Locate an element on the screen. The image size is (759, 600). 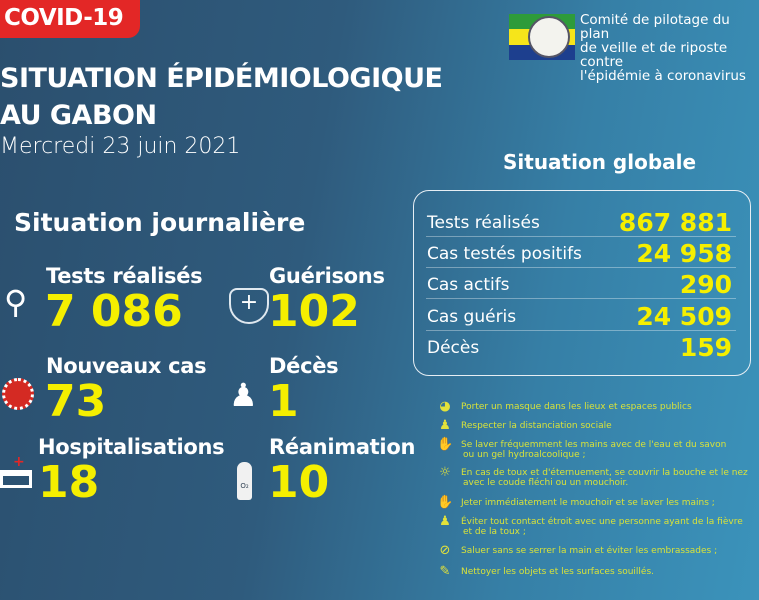
table-row: Cas guéris 24 509 is located at coordinates (581, 316).